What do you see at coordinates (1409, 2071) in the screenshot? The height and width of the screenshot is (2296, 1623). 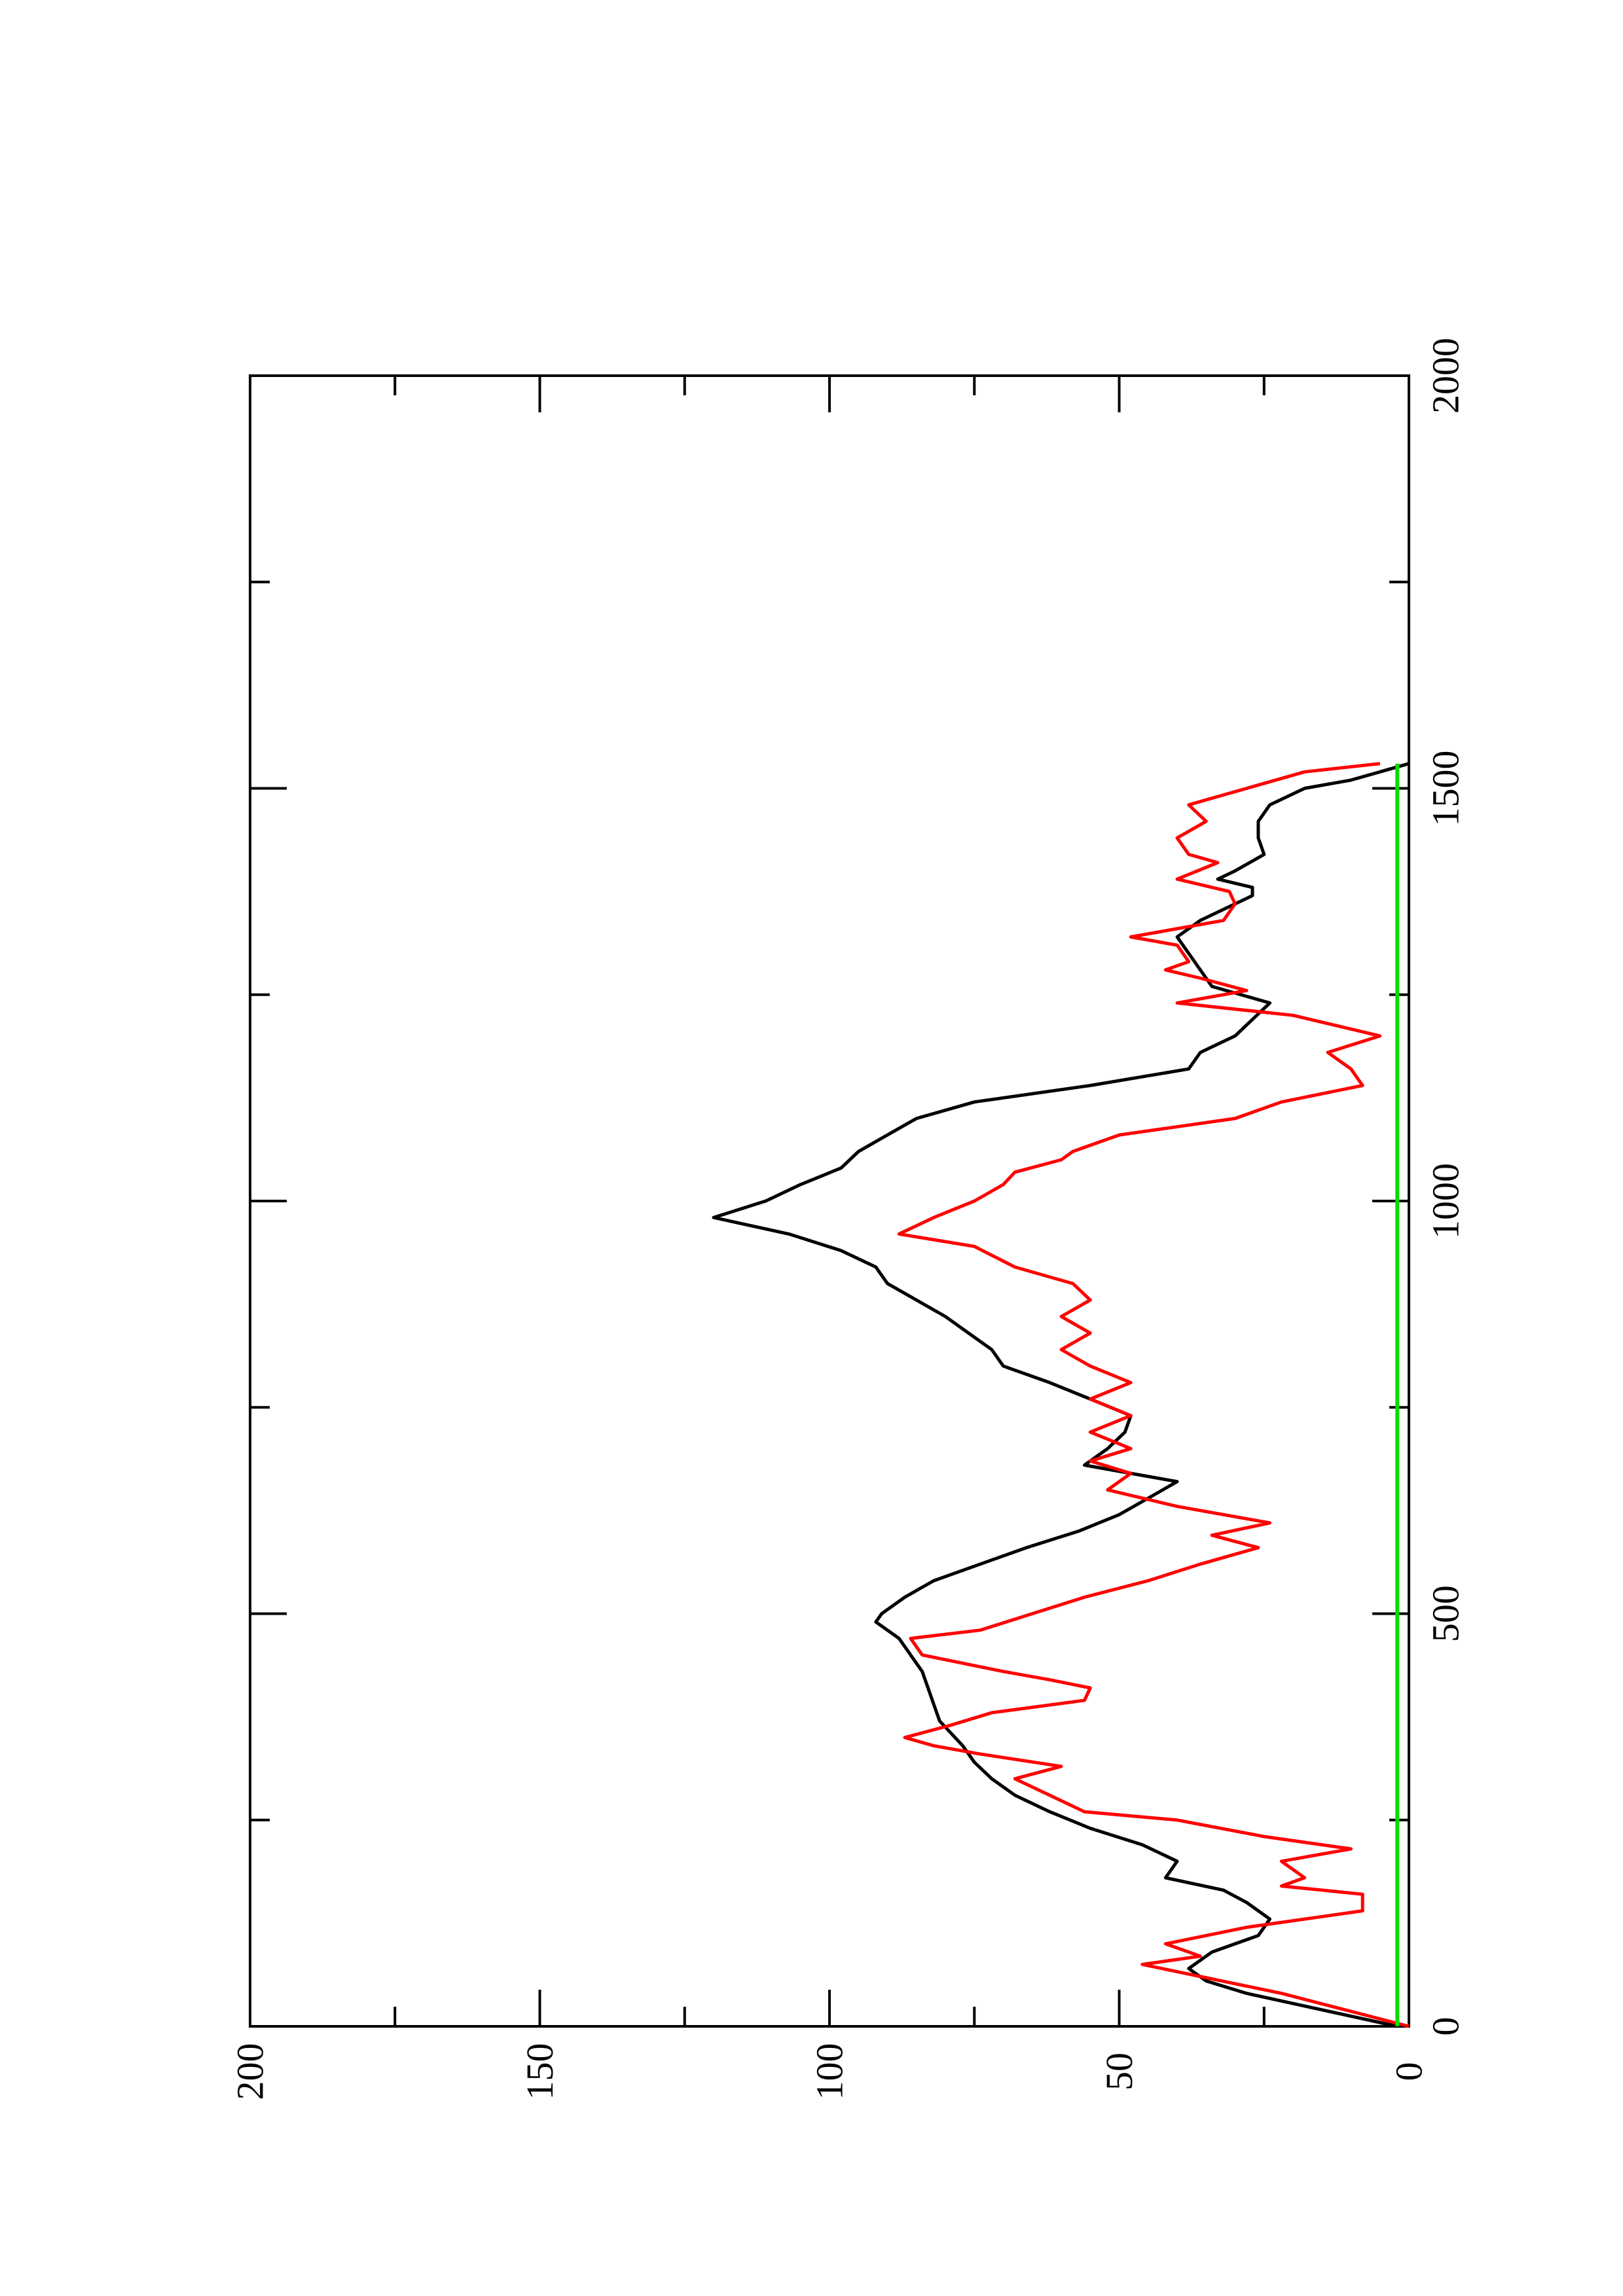 I see `y-tick-label: 0` at bounding box center [1409, 2071].